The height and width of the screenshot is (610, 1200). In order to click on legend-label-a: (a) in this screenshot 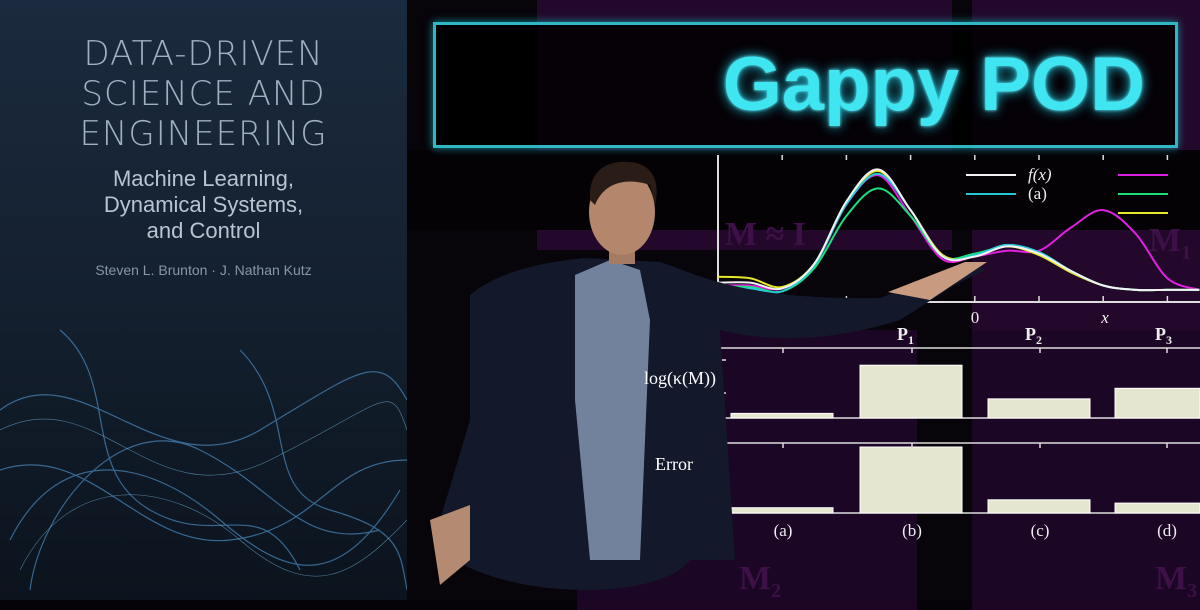, I will do `click(1037, 193)`.